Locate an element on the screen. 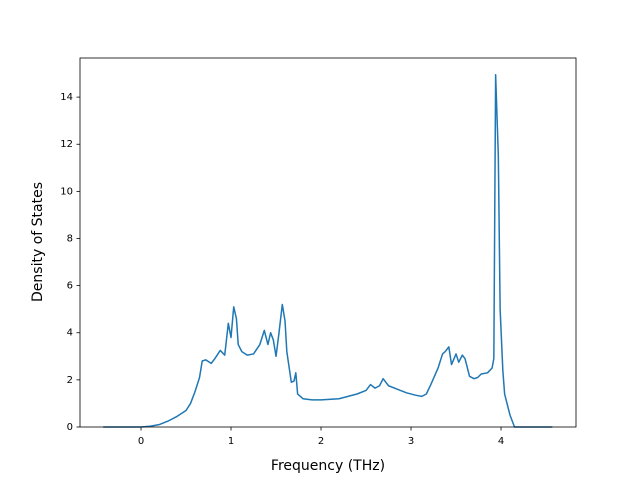 The width and height of the screenshot is (640, 480). y-tick-label: 0 is located at coordinates (70, 427).